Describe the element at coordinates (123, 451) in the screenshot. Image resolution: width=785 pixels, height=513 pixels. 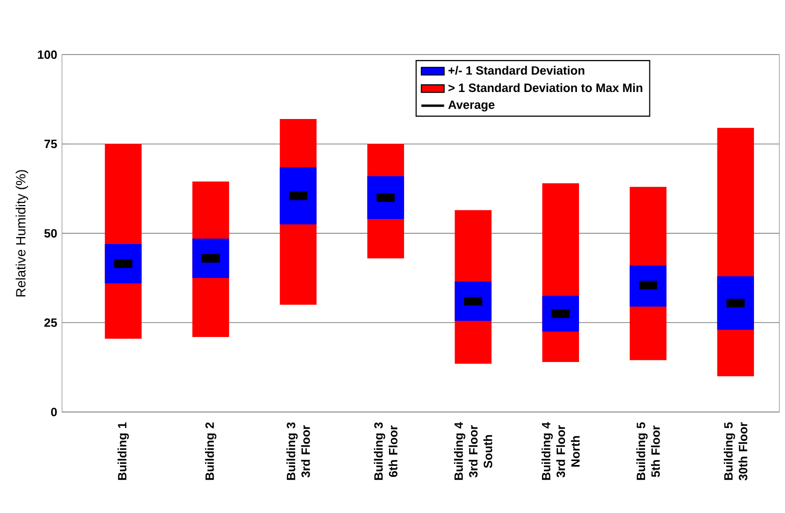
I see `x-tick-label: Building 1` at that location.